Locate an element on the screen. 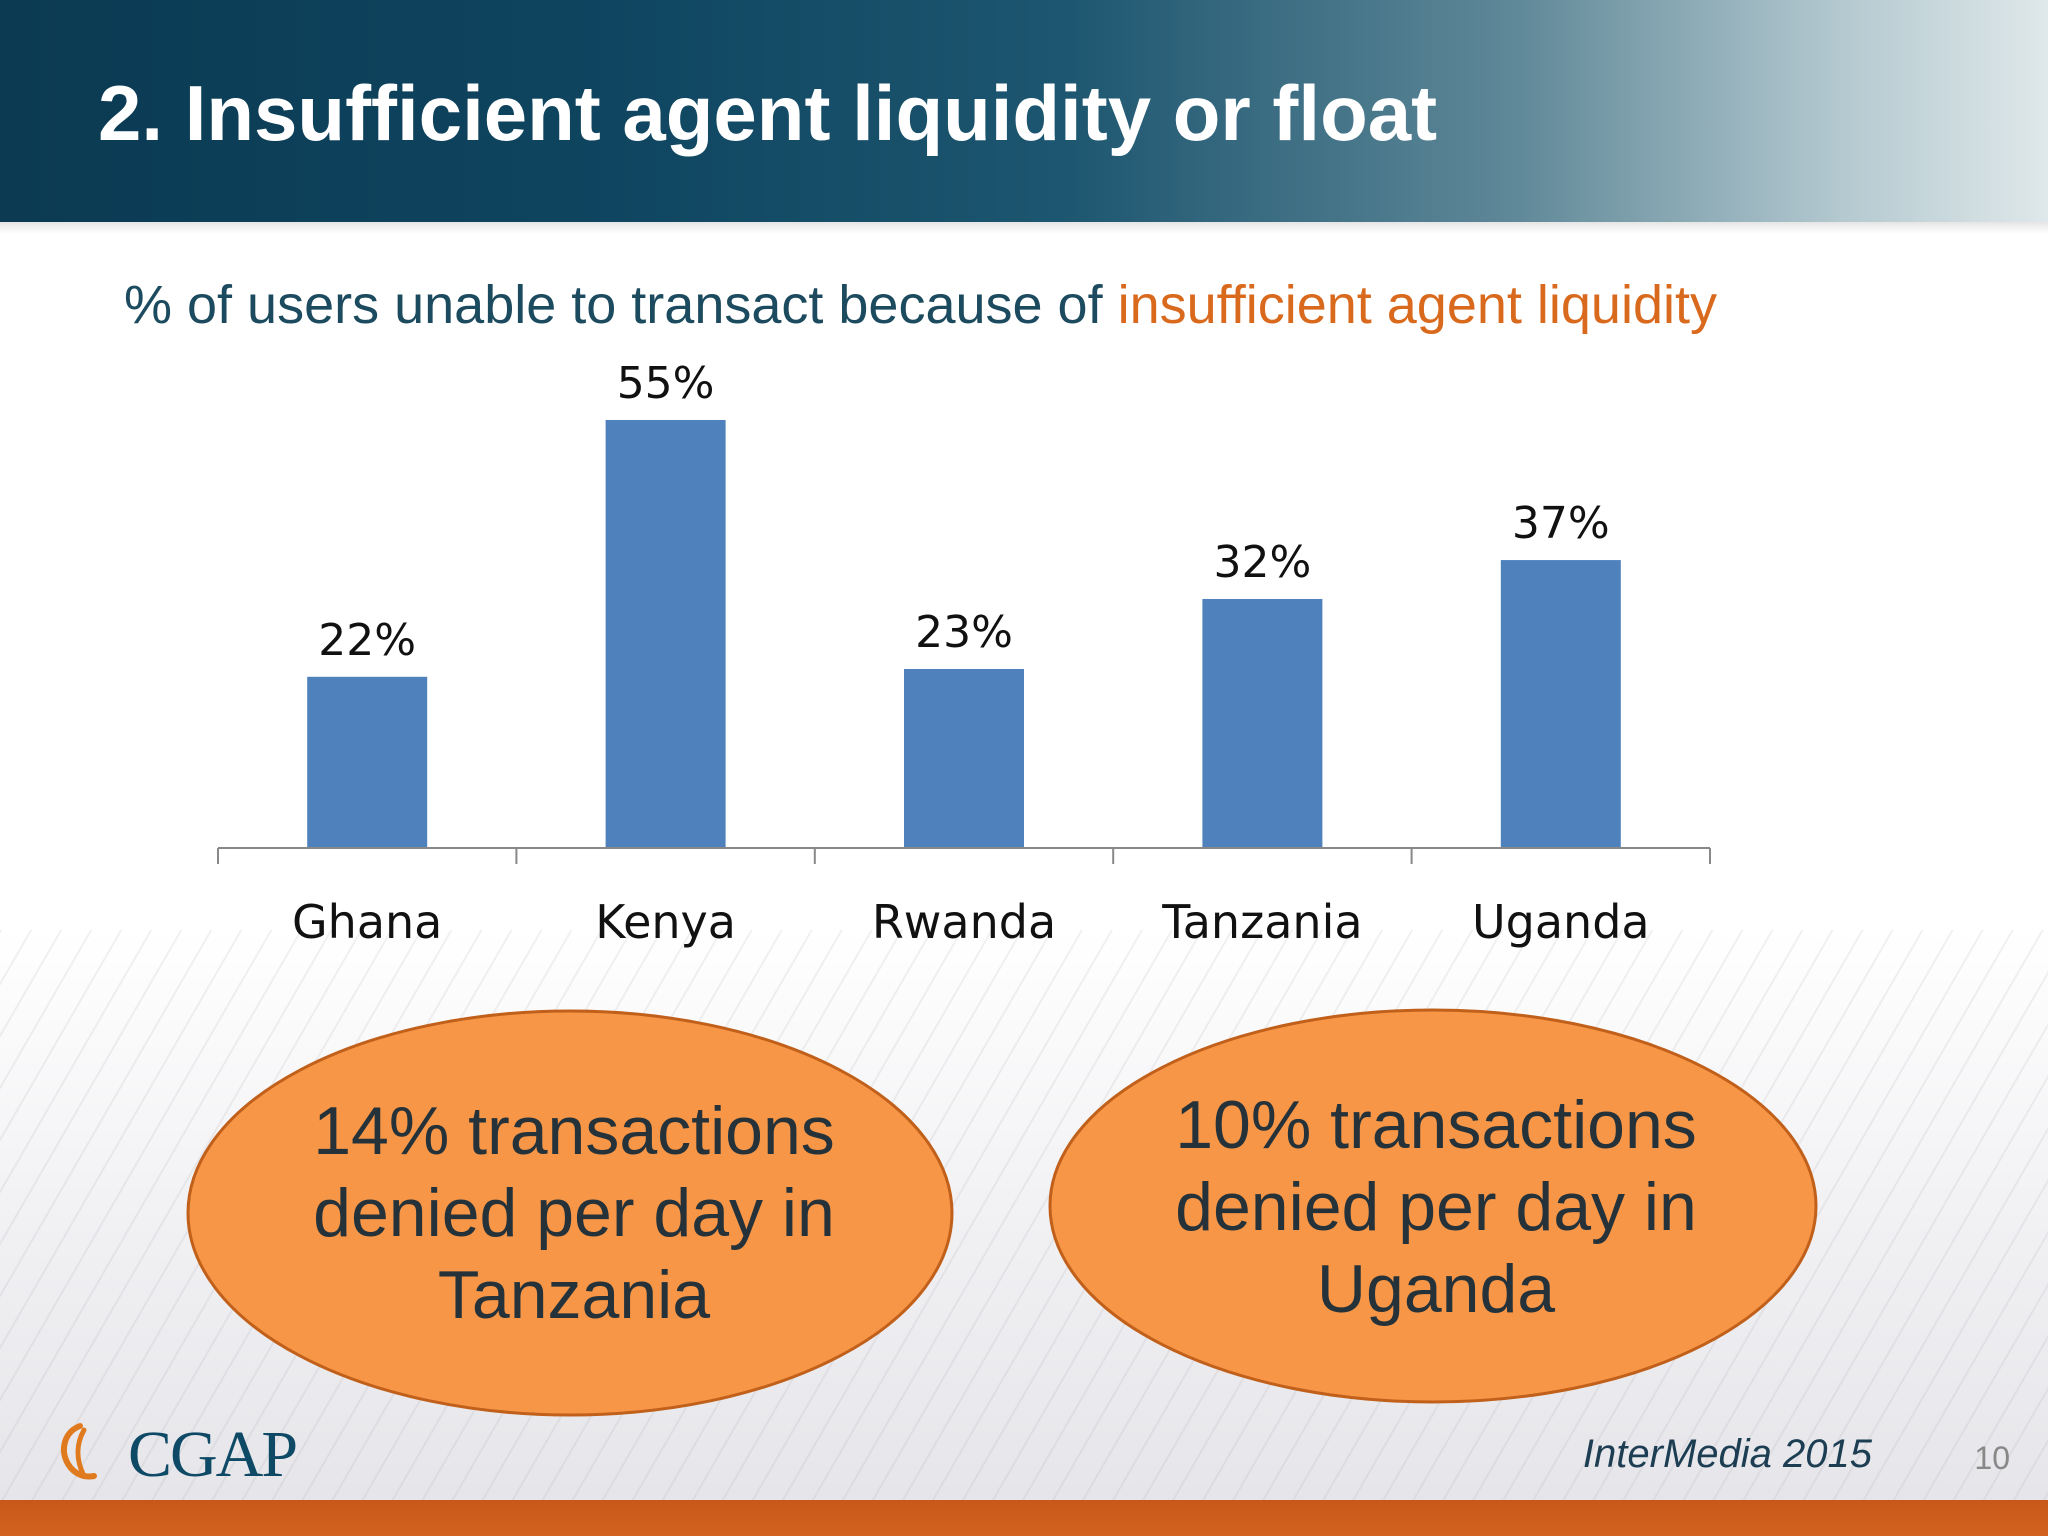 The height and width of the screenshot is (1536, 2048). bar-ghana is located at coordinates (367, 762).